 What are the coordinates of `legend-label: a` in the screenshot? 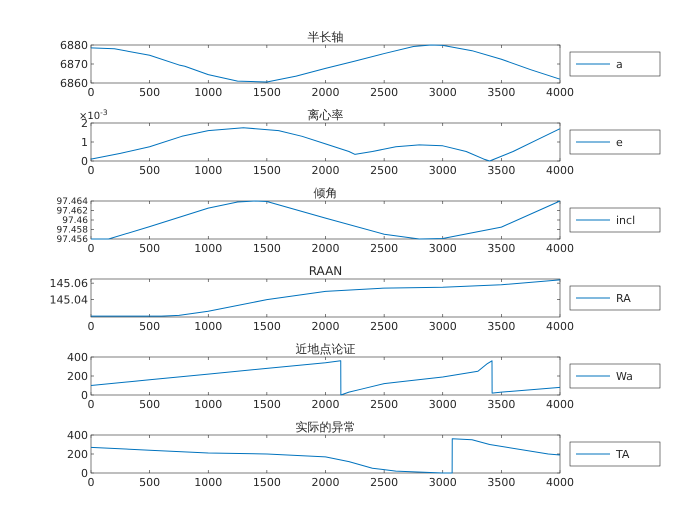 It's located at (619, 64).